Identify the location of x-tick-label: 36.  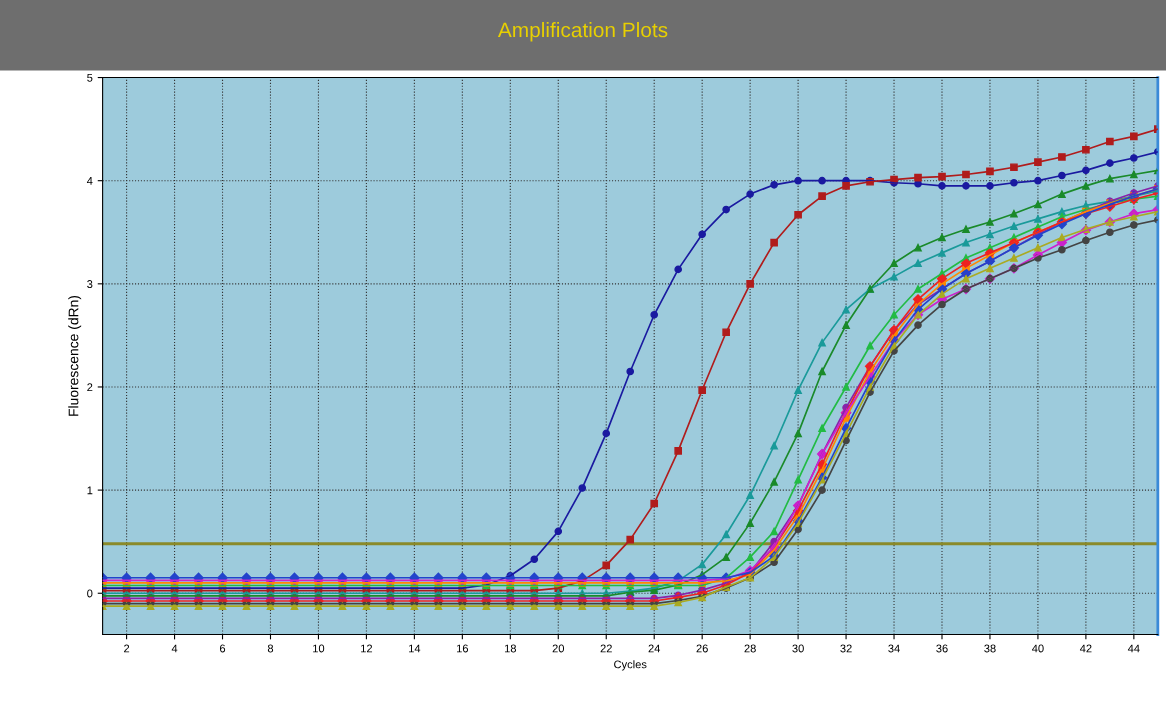
(942, 648).